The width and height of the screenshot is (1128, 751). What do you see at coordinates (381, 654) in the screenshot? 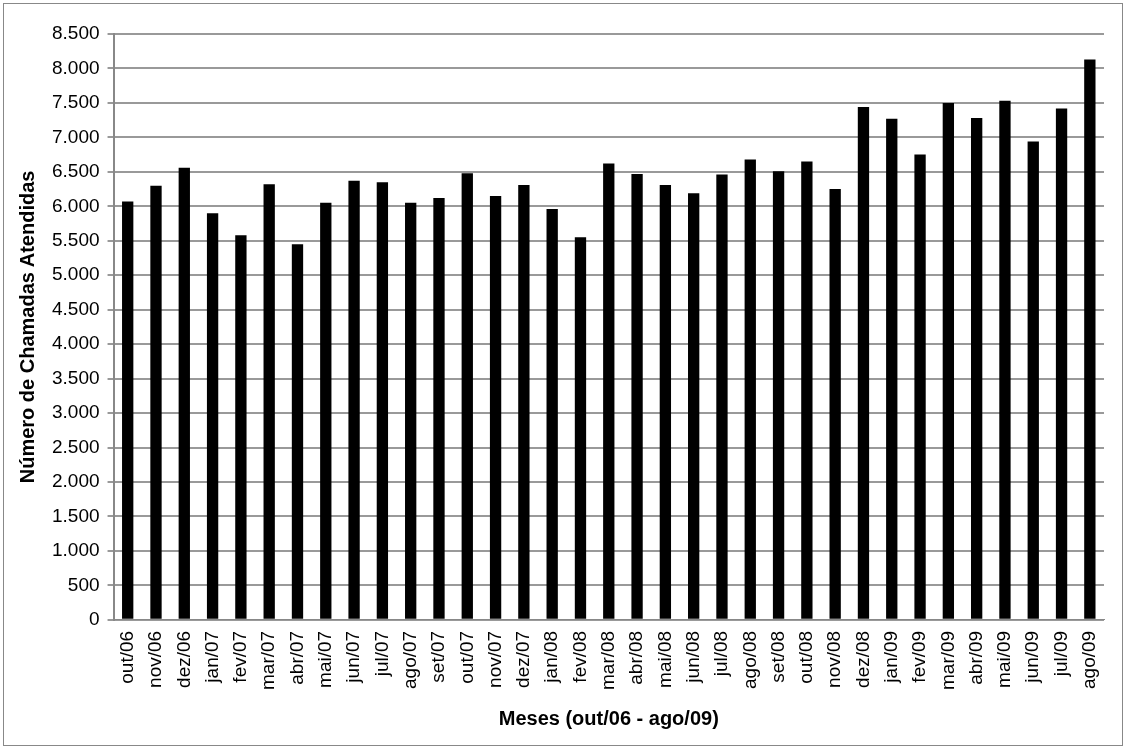
I see `x-tick-label: jul/07` at bounding box center [381, 654].